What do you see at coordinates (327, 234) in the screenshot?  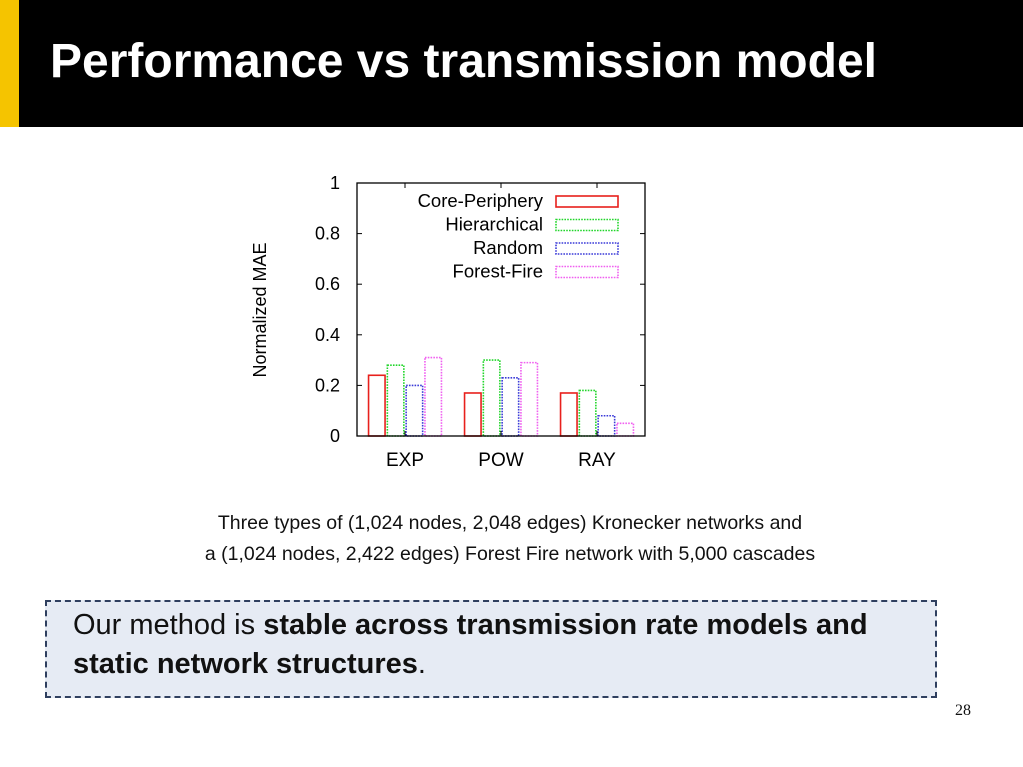 I see `y-tick-label: 0.8` at bounding box center [327, 234].